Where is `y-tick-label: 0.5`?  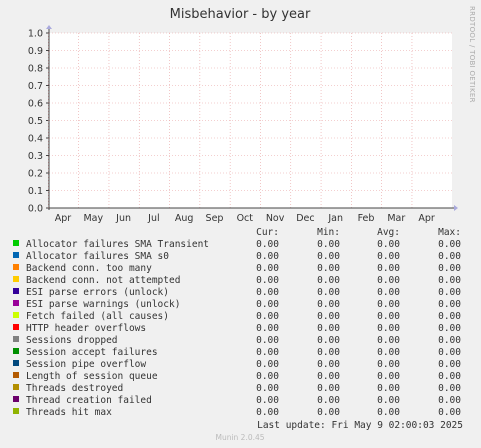 y-tick-label: 0.5 is located at coordinates (35, 121).